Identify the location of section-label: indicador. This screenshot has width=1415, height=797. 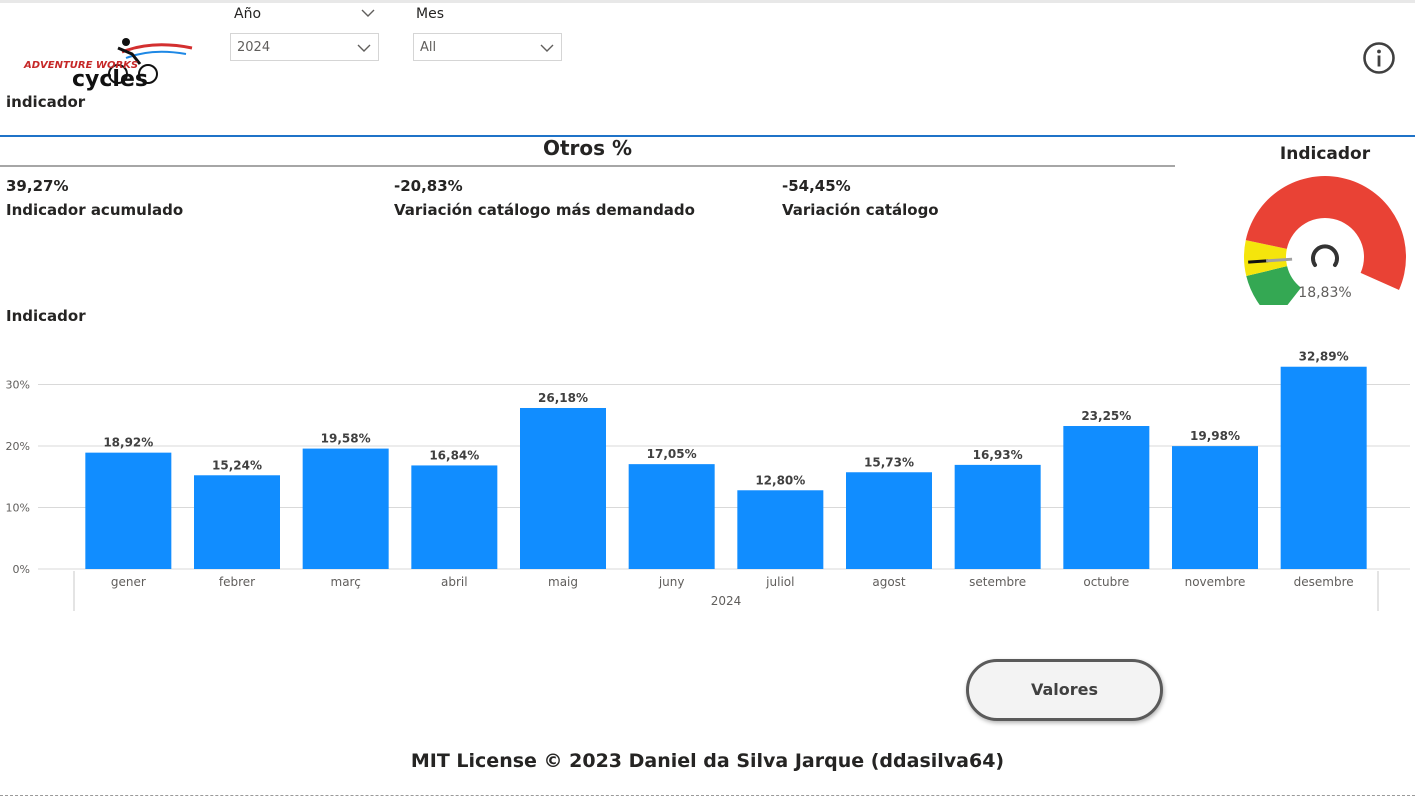
(46, 102).